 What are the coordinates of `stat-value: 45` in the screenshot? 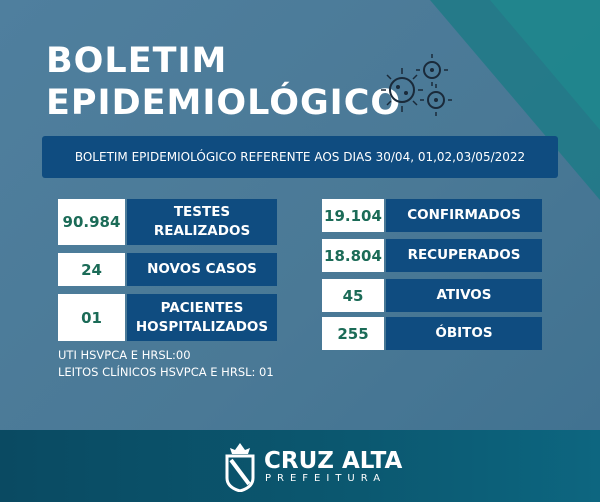 It's located at (353, 295).